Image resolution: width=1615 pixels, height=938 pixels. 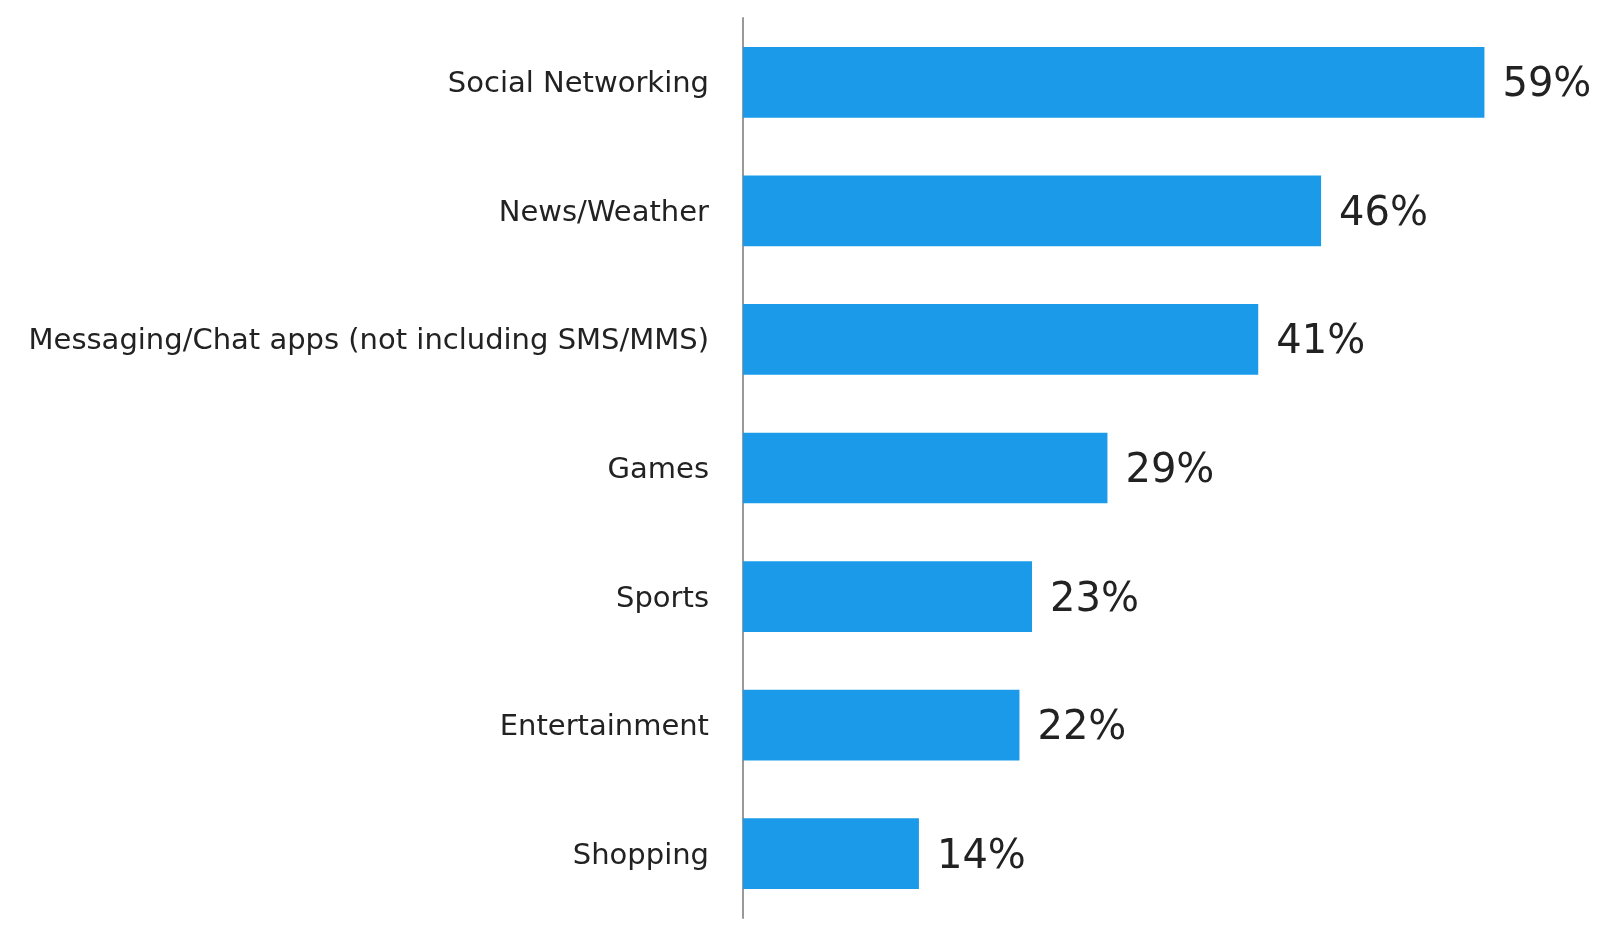 I want to click on y-tick-label: Social Networking, so click(x=578, y=82).